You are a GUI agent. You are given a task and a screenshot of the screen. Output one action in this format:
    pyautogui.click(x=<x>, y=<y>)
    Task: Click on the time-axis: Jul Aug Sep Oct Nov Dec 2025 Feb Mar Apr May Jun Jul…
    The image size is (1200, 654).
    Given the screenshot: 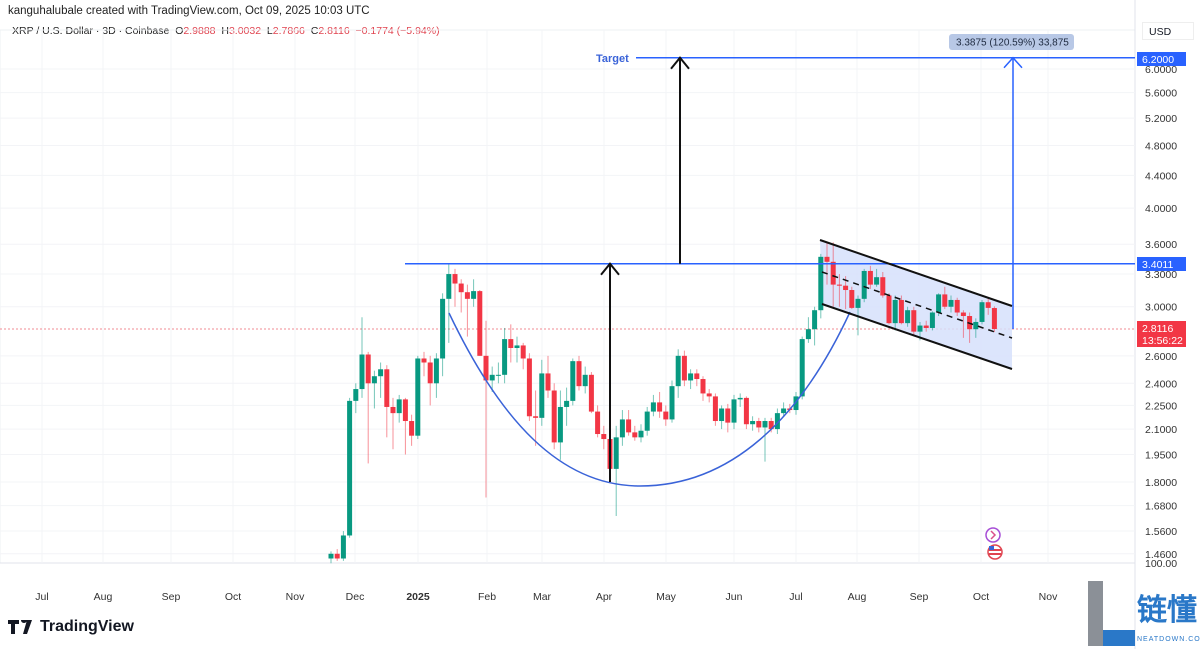 What is the action you would take?
    pyautogui.click(x=546, y=597)
    